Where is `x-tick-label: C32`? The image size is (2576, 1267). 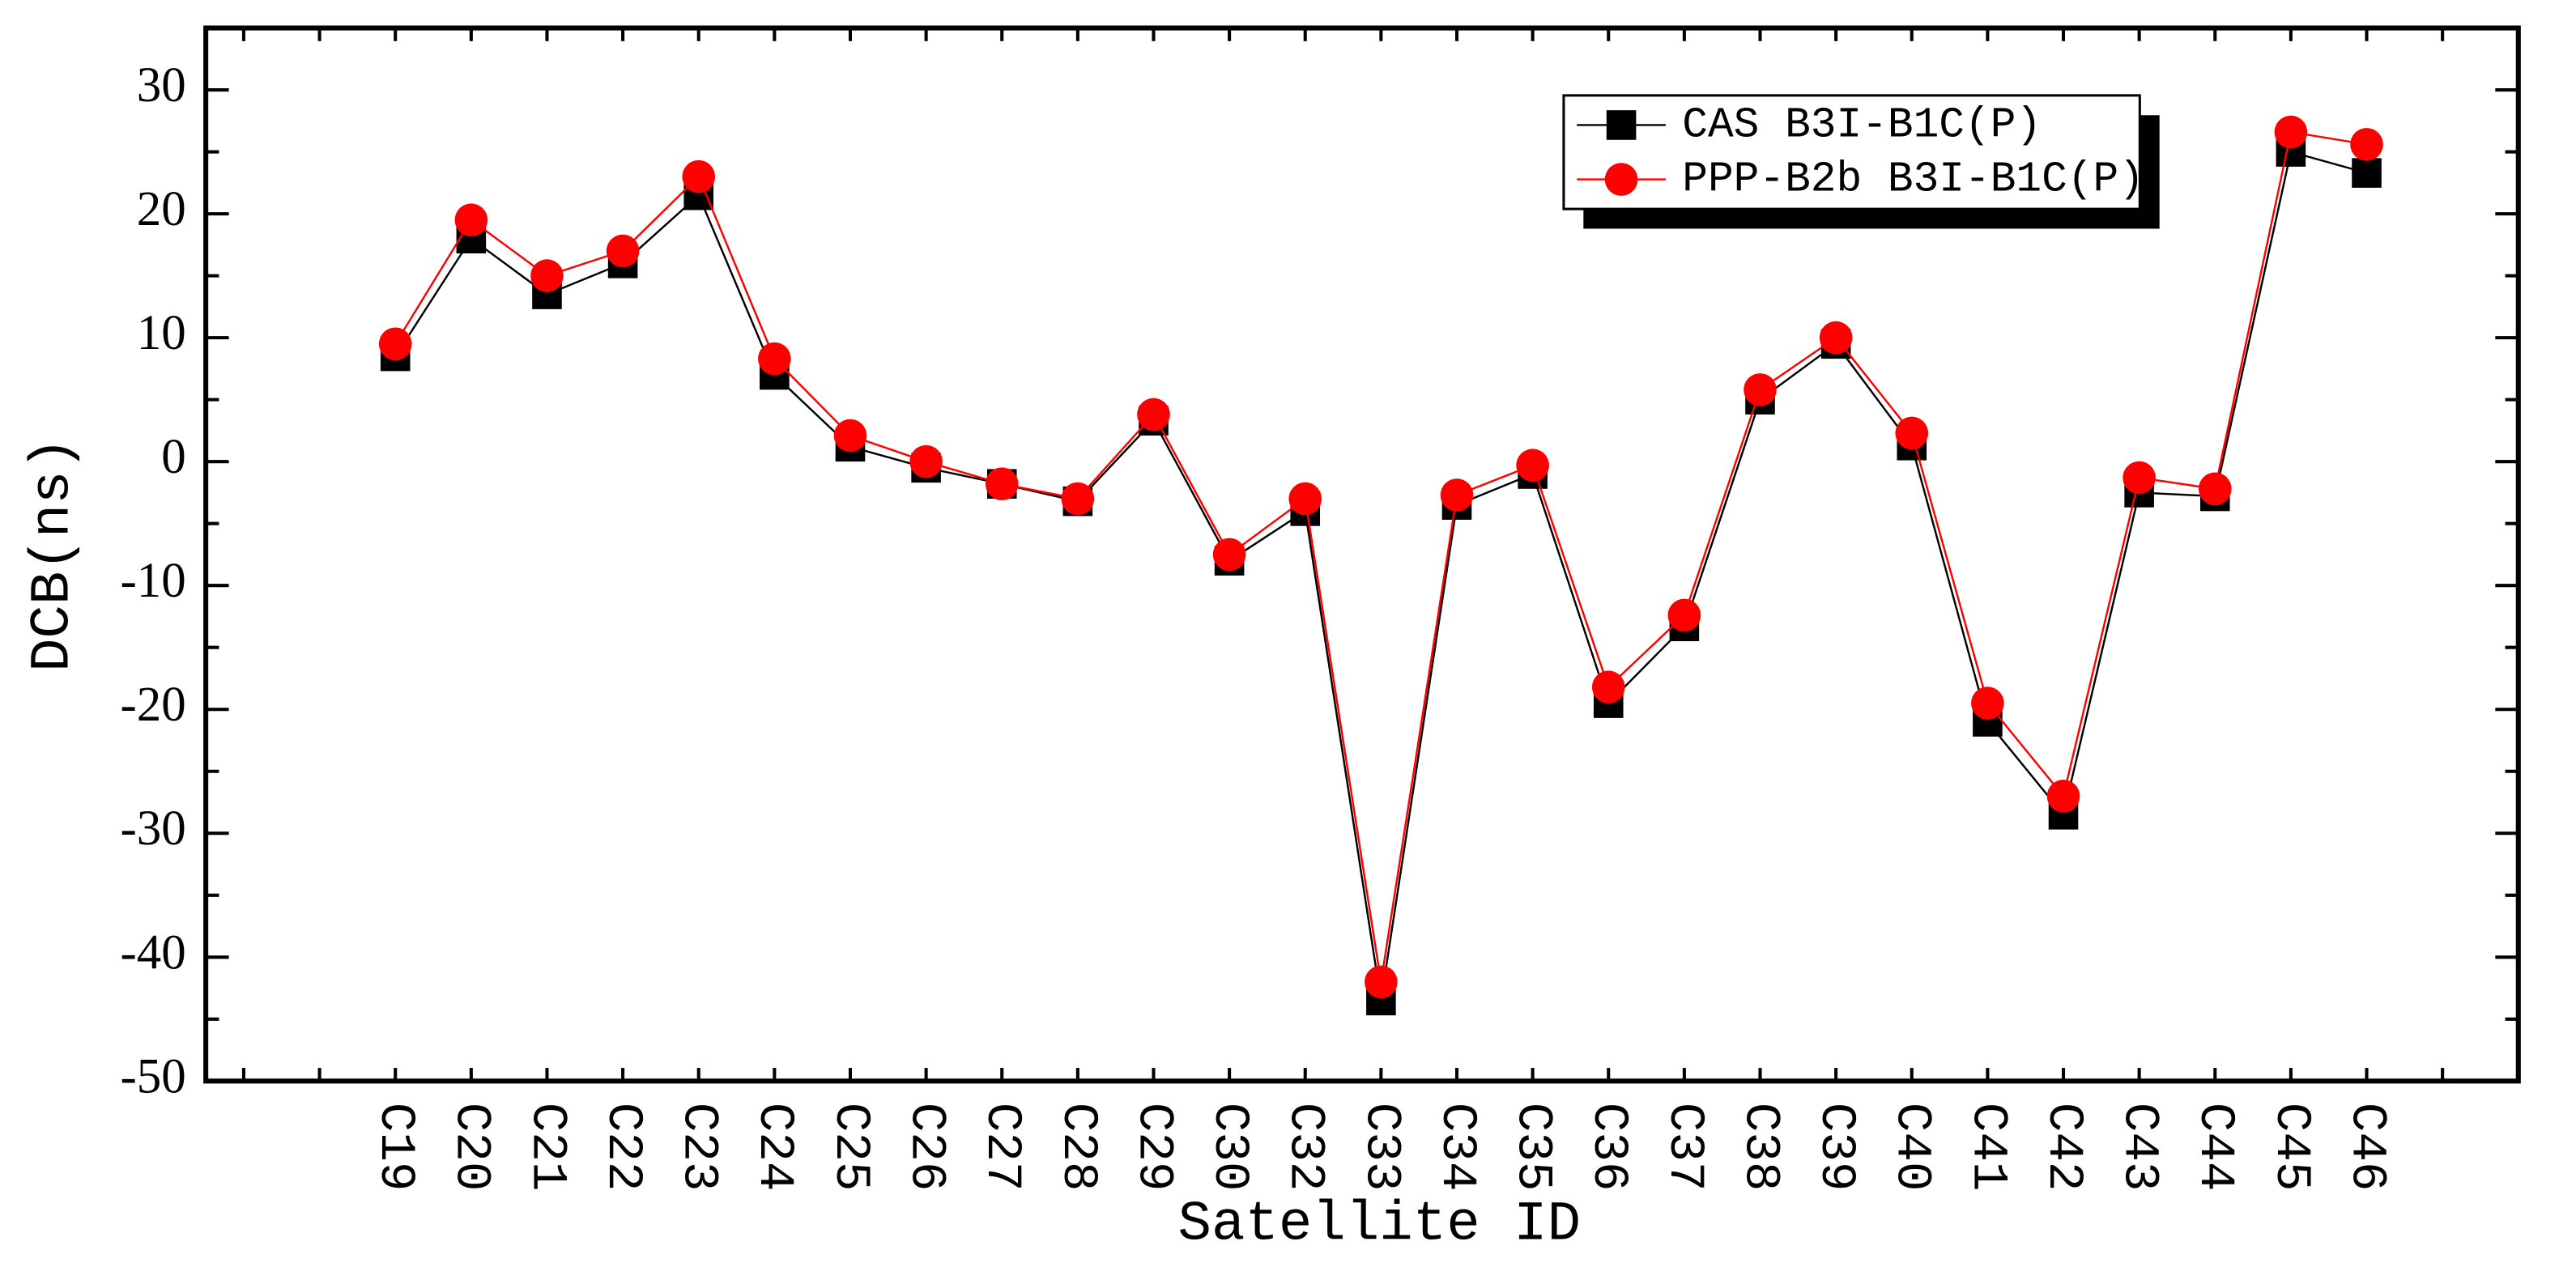
x-tick-label: C32 is located at coordinates (1305, 1147).